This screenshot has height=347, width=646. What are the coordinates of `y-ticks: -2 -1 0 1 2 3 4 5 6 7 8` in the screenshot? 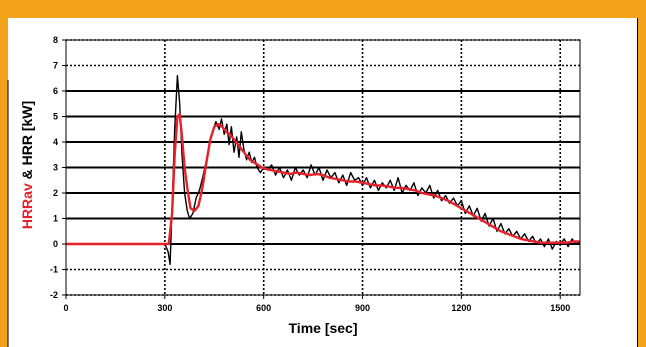 It's located at (58, 167).